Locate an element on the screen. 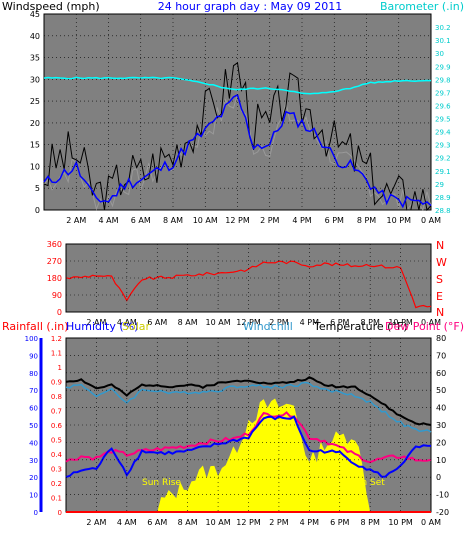 The width and height of the screenshot is (466, 559). wind-y-tick: 10 is located at coordinates (35, 166).